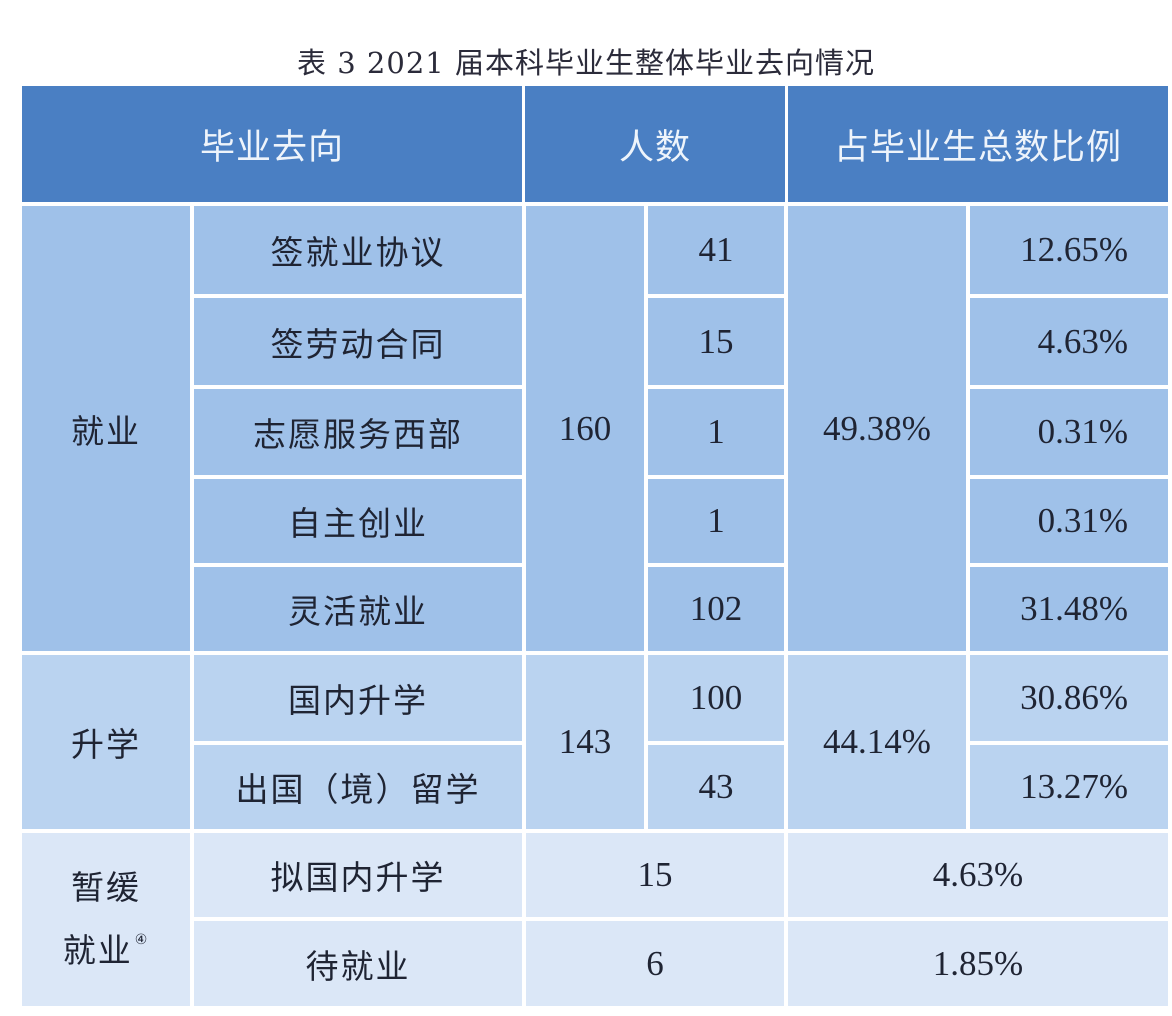  Describe the element at coordinates (358, 521) in the screenshot. I see `row-item: 自主创业` at that location.